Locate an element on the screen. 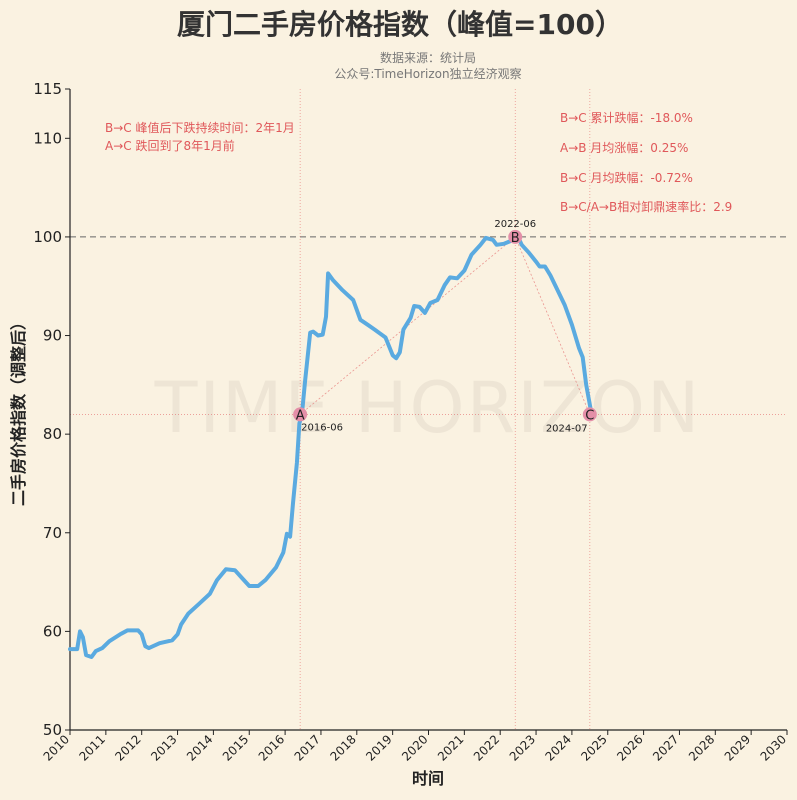 Image resolution: width=797 pixels, height=800 pixels. x-tick-label: 2025 is located at coordinates (593, 747).